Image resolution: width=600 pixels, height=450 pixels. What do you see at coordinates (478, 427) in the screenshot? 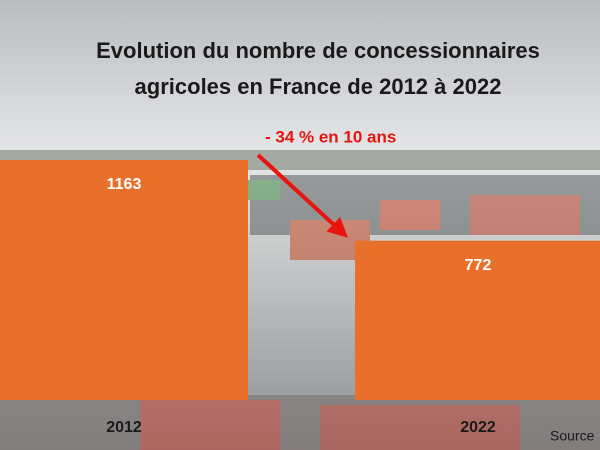
I see `x-tick-label: 2022` at bounding box center [478, 427].